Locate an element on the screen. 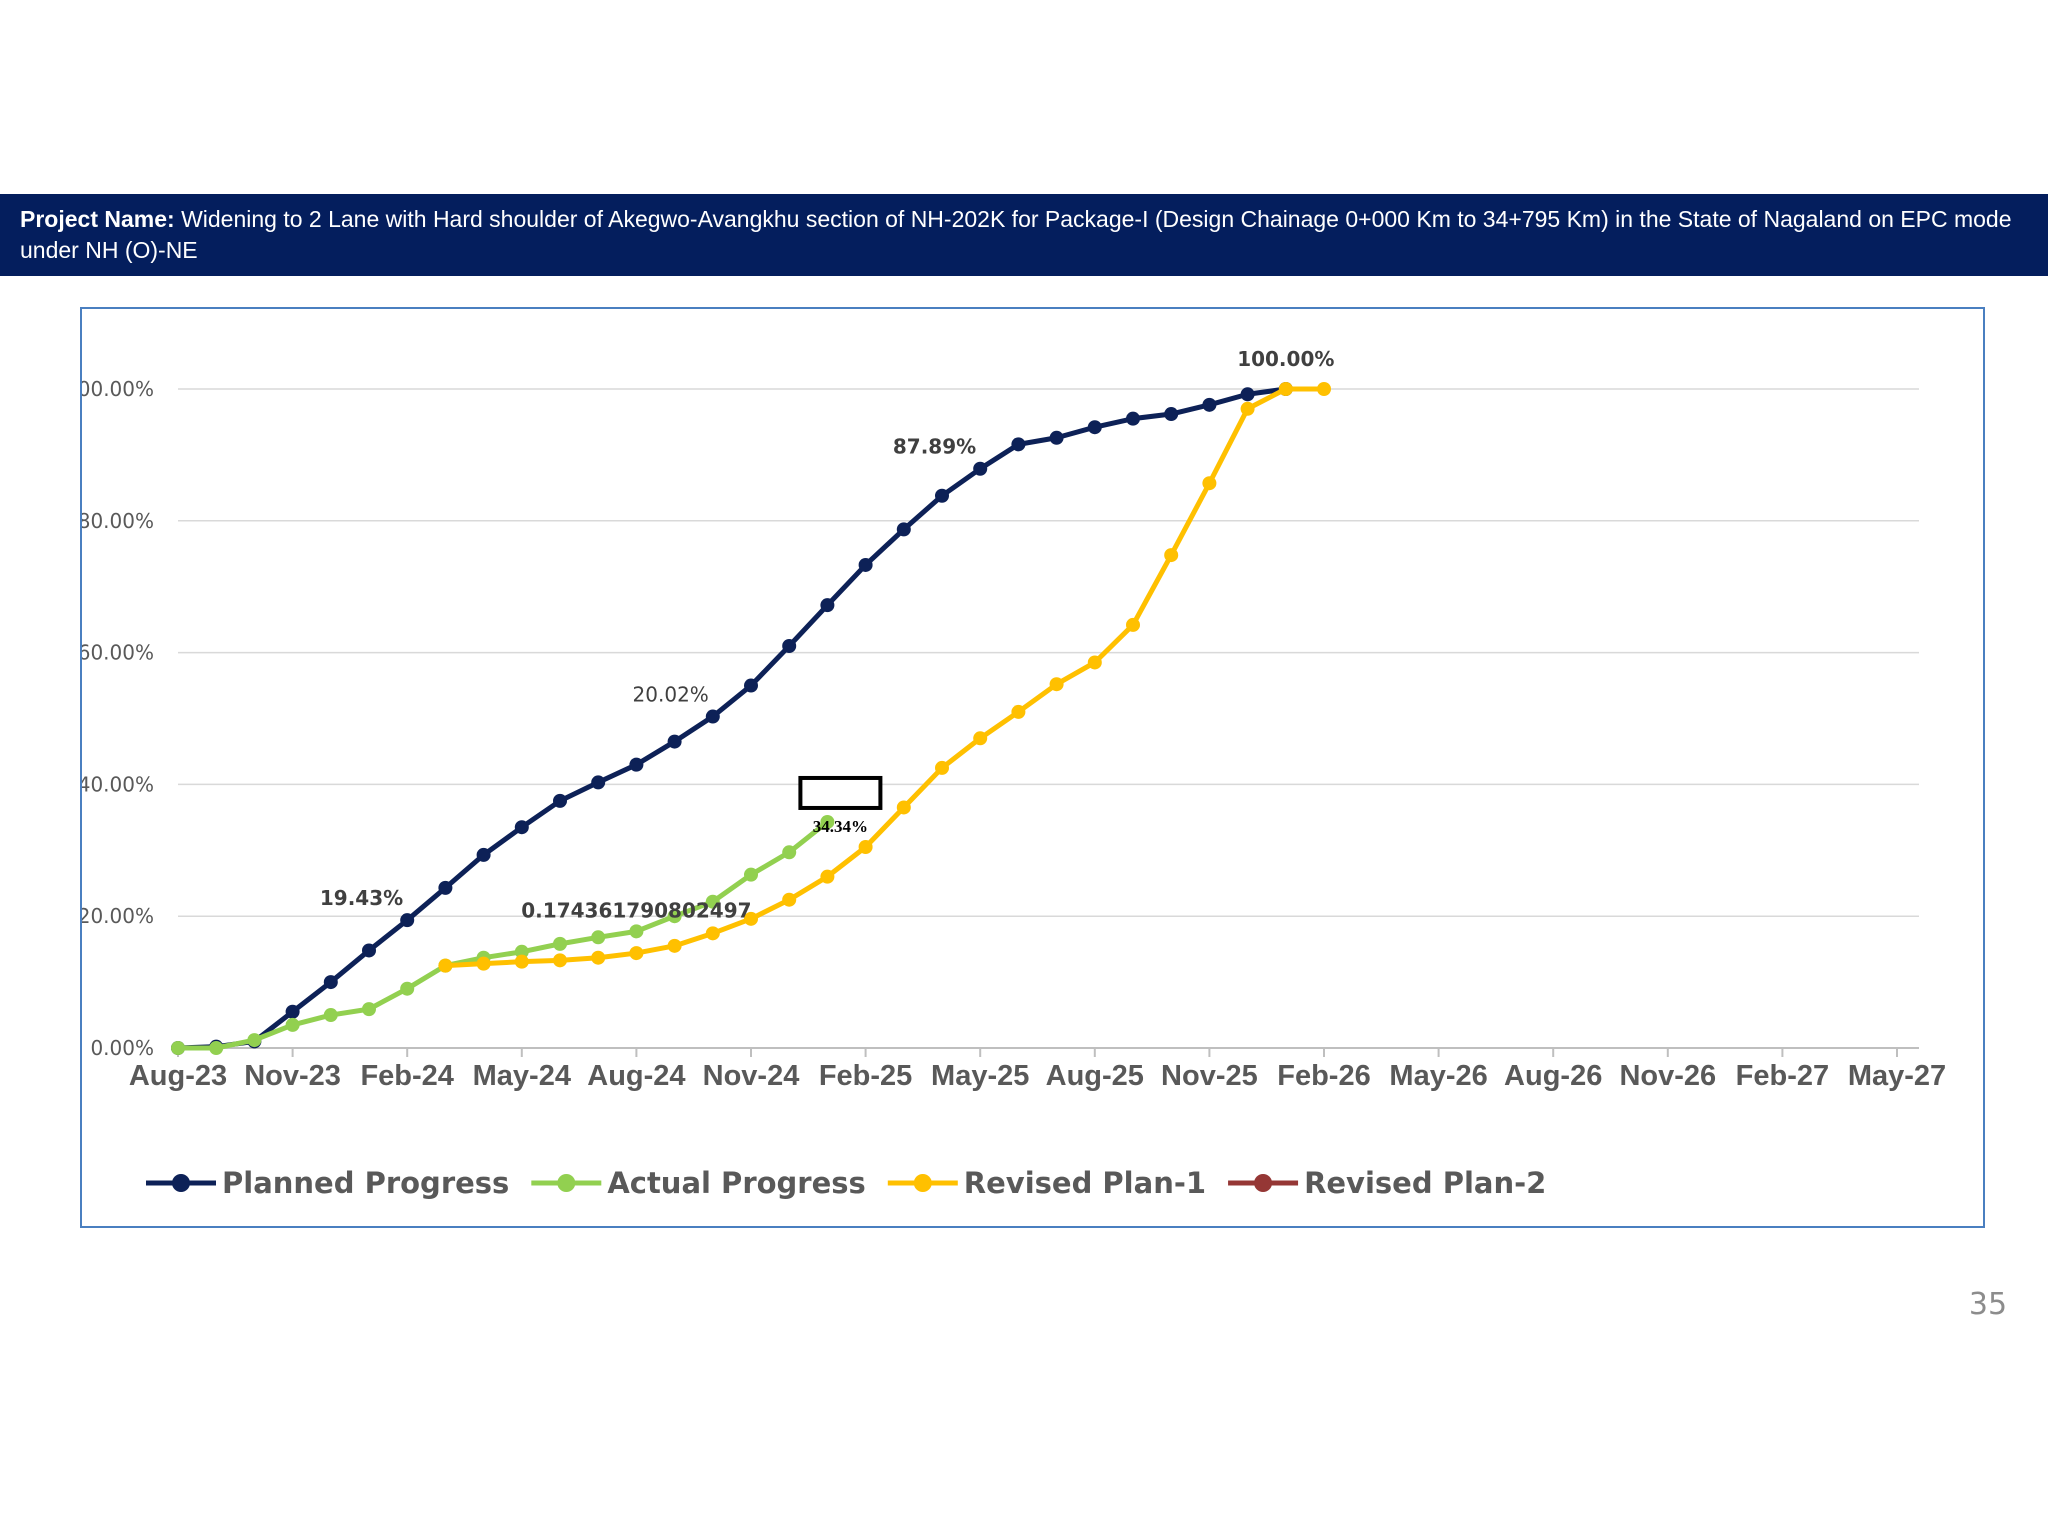 Image resolution: width=2048 pixels, height=1536 pixels. y-tick-label: 0.00% is located at coordinates (122, 1048).